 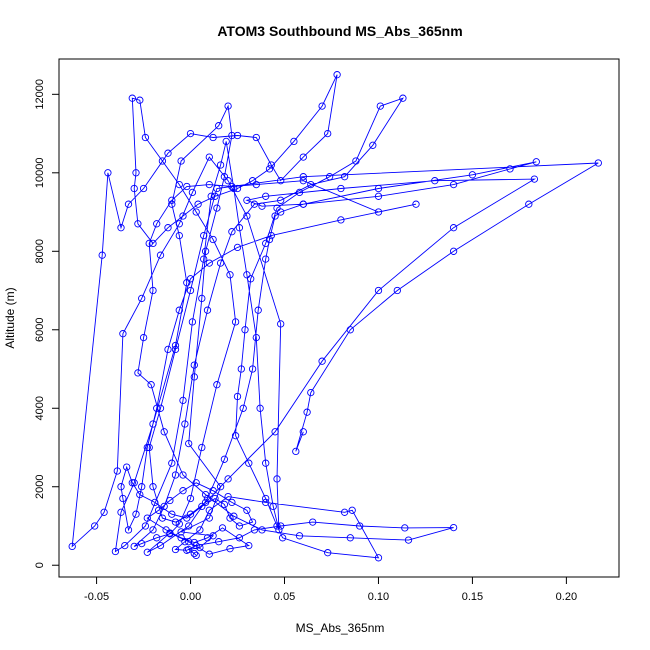 I want to click on y-tick-label: 2000, so click(x=40, y=487).